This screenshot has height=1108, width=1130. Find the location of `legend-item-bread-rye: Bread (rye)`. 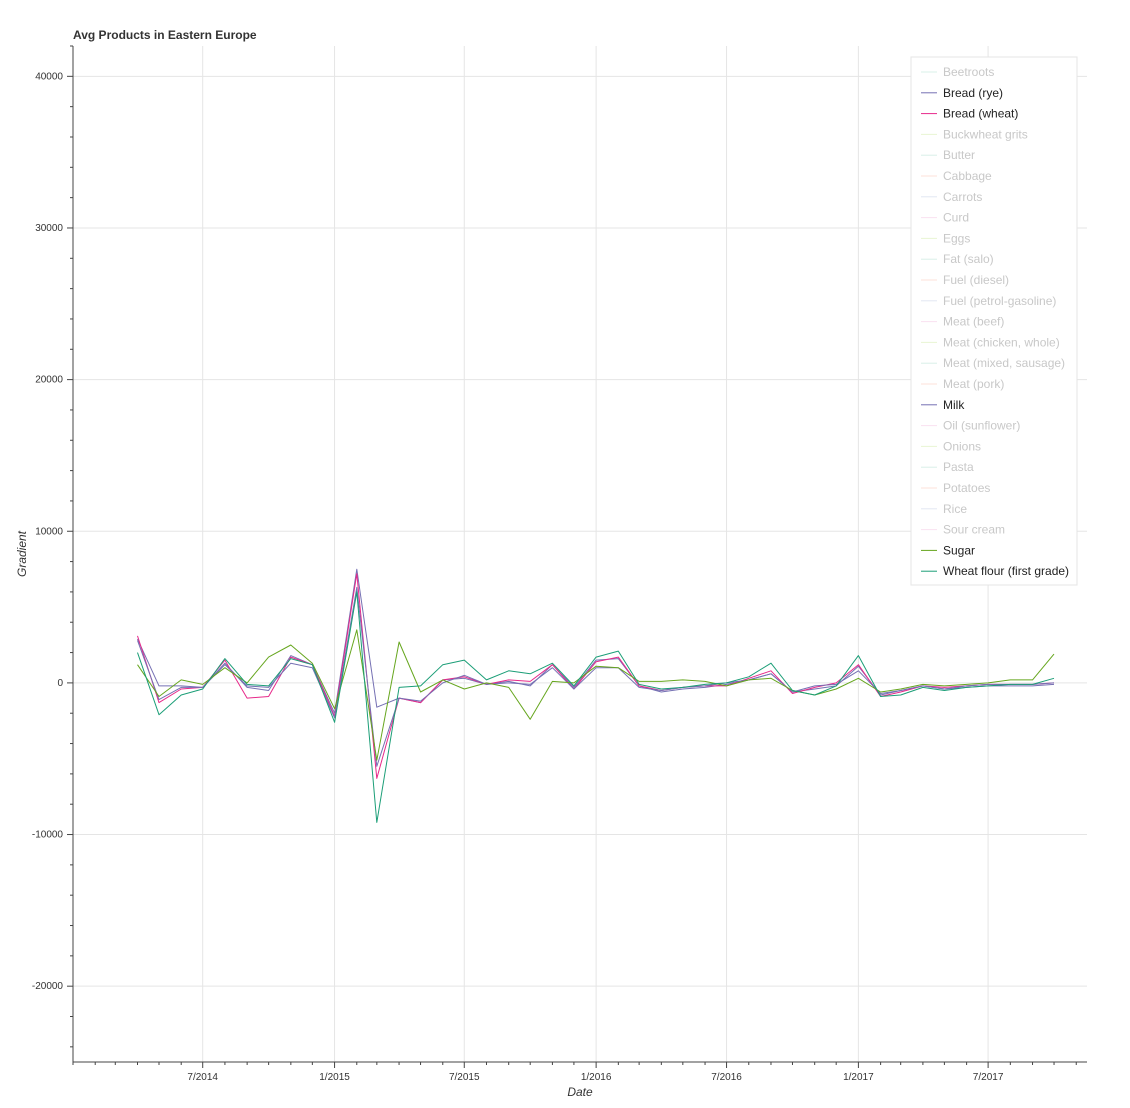

legend-item-bread-rye: Bread (rye) is located at coordinates (973, 93).